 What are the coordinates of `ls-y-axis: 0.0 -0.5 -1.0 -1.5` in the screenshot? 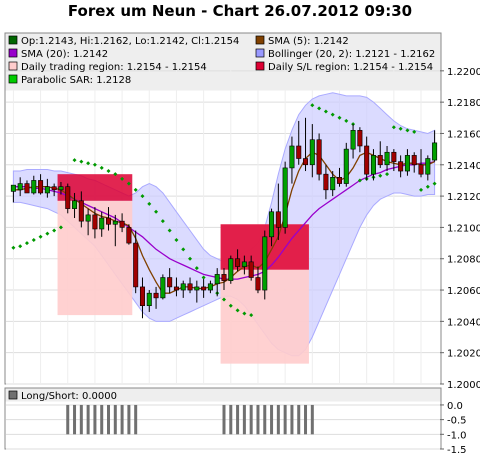 It's located at (453, 428).